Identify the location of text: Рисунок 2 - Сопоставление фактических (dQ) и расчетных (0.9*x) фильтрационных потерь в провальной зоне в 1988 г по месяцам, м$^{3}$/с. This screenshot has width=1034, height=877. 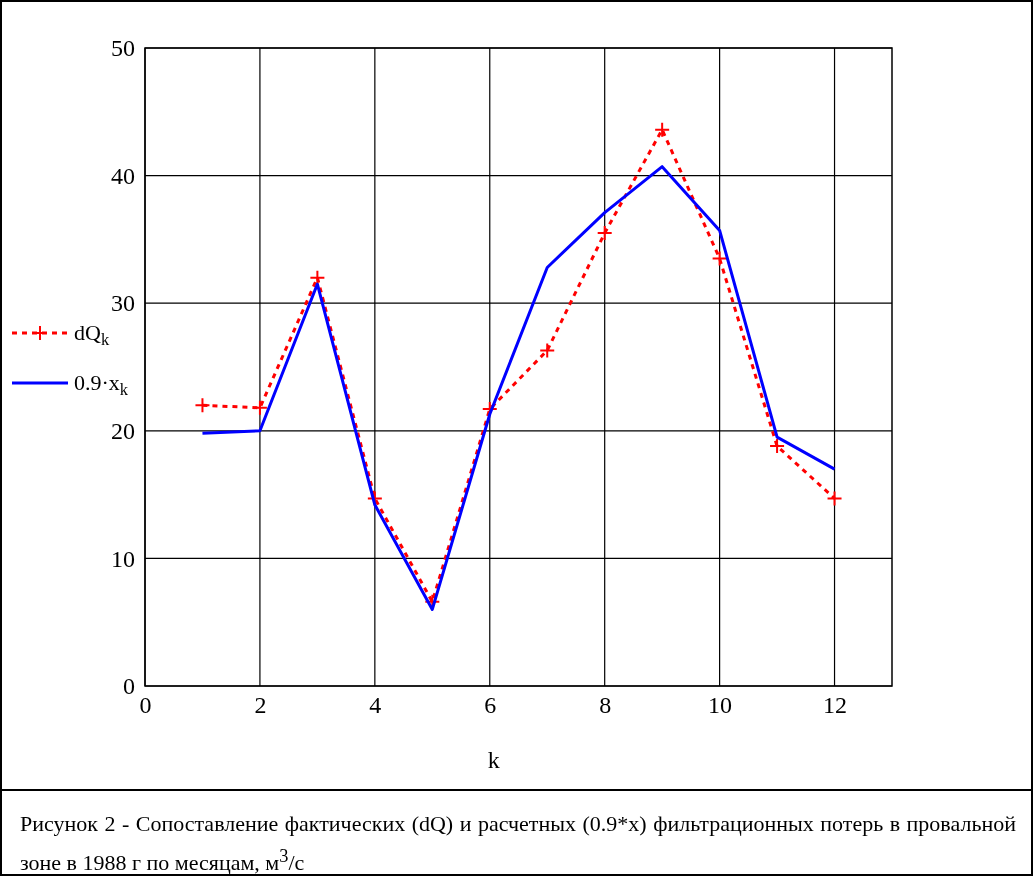
(518, 843).